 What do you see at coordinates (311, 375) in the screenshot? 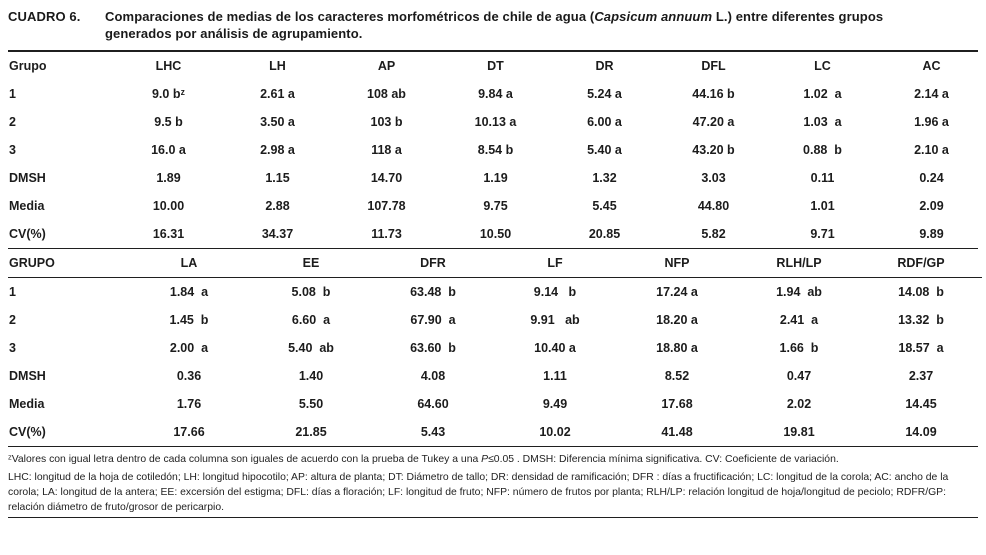
I see `table-cell: 1.40` at bounding box center [311, 375].